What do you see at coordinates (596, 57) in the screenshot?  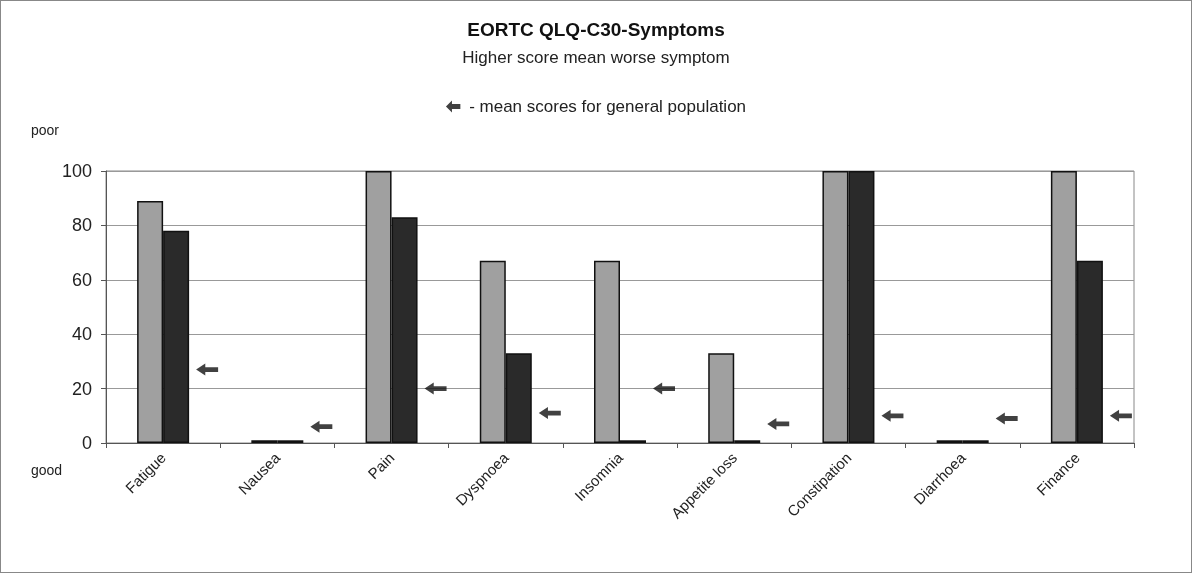 I see `chart-subtitle: Higher score mean worse symptom` at bounding box center [596, 57].